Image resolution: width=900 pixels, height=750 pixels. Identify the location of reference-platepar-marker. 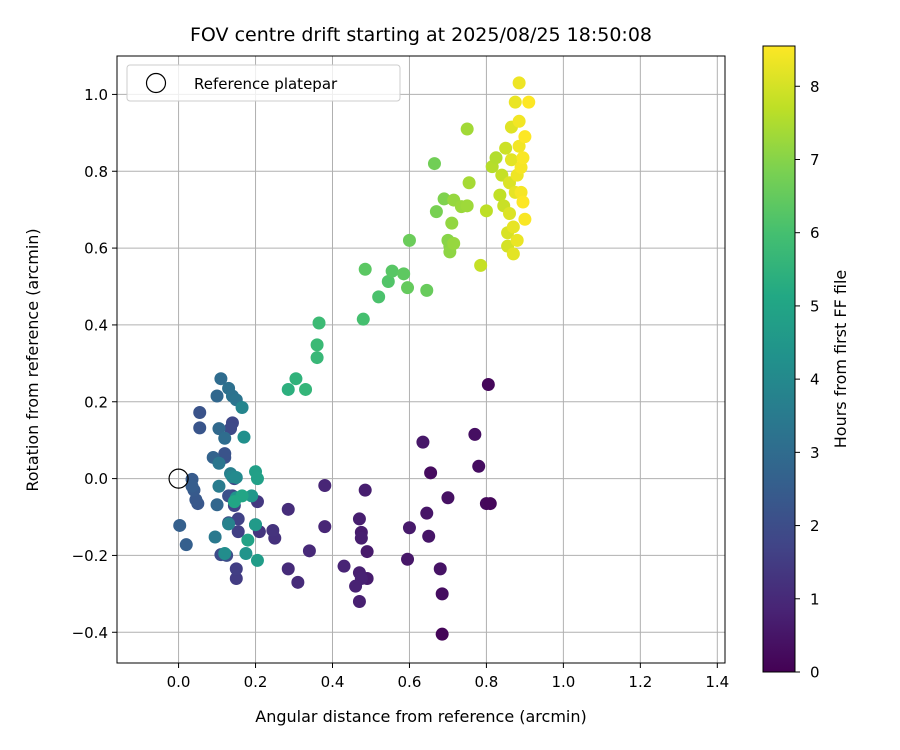
(178, 478).